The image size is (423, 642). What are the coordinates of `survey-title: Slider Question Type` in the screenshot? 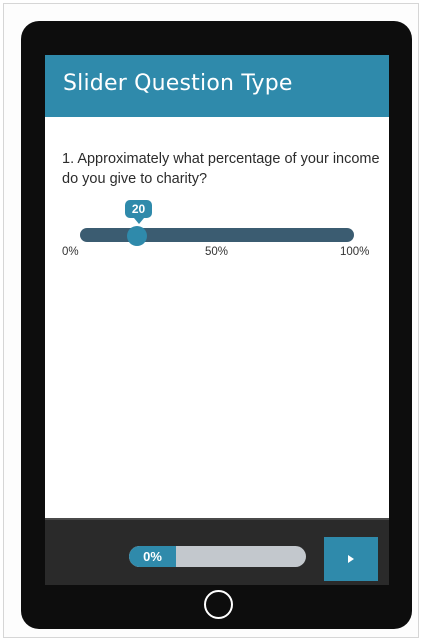 It's located at (178, 83).